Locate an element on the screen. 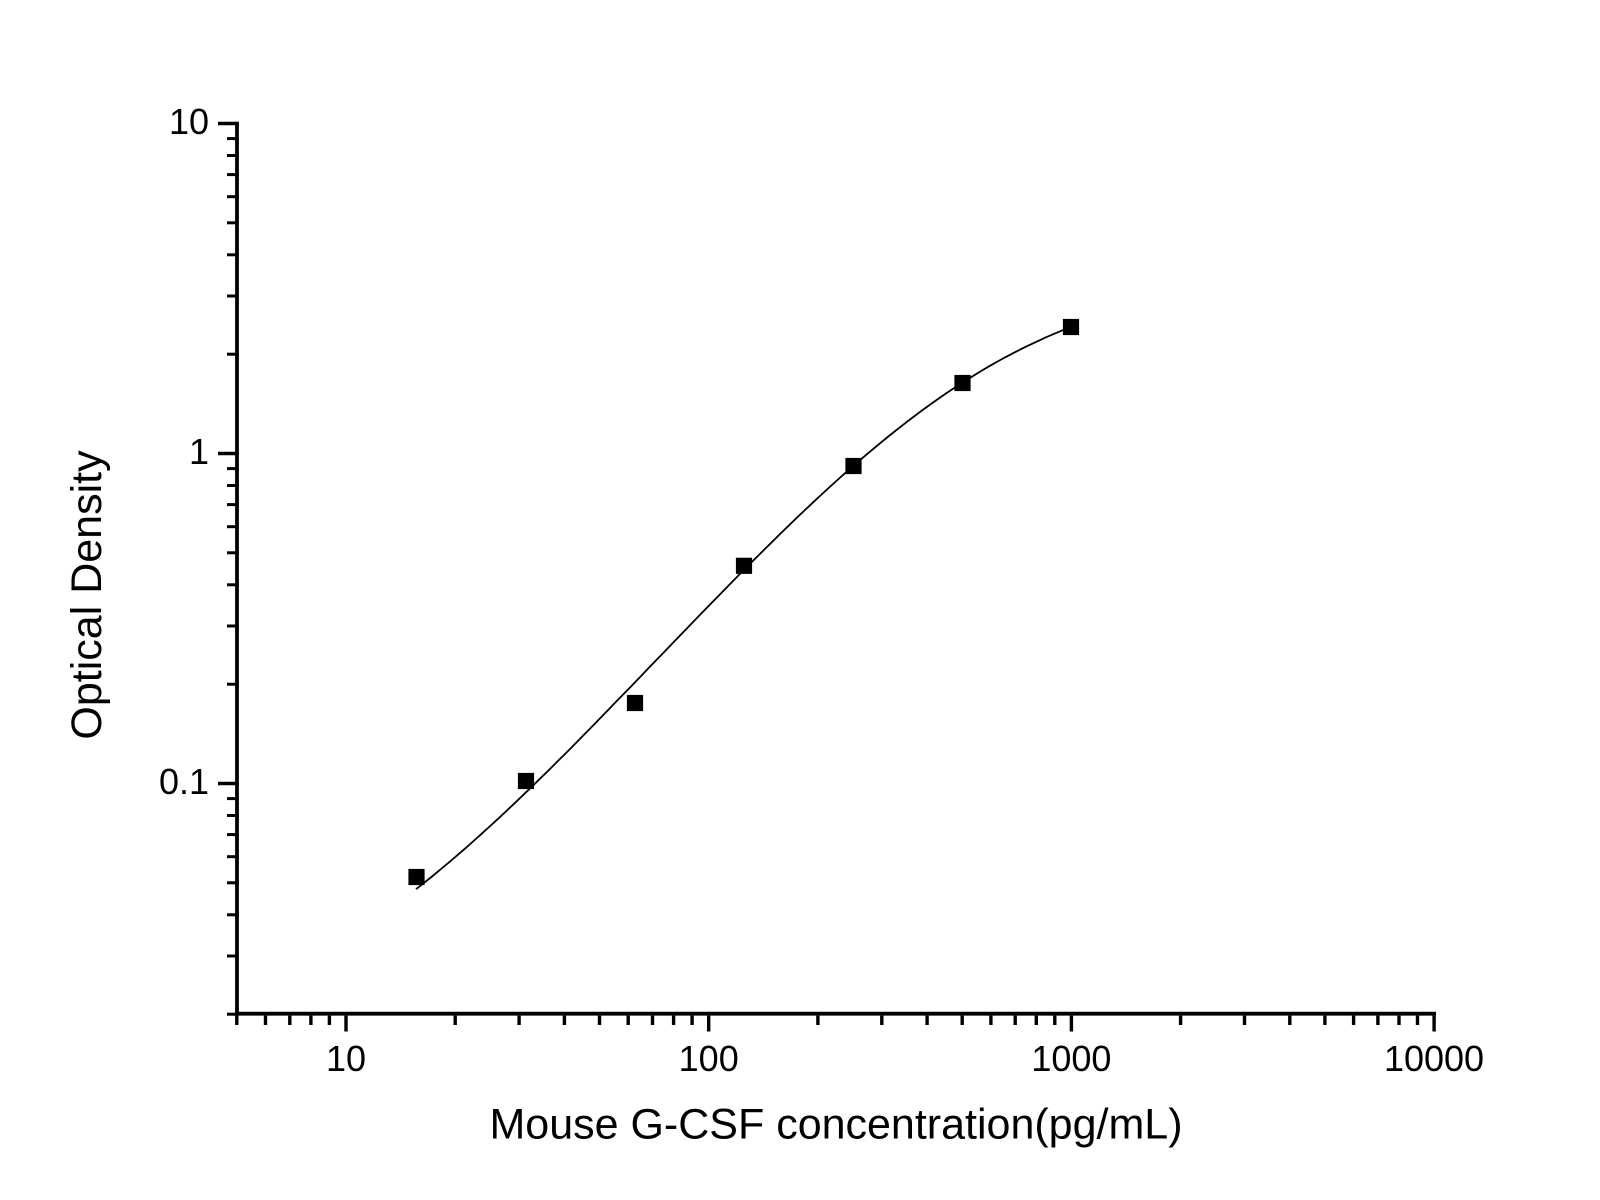  svg-text: 1000 is located at coordinates (1071, 1058).